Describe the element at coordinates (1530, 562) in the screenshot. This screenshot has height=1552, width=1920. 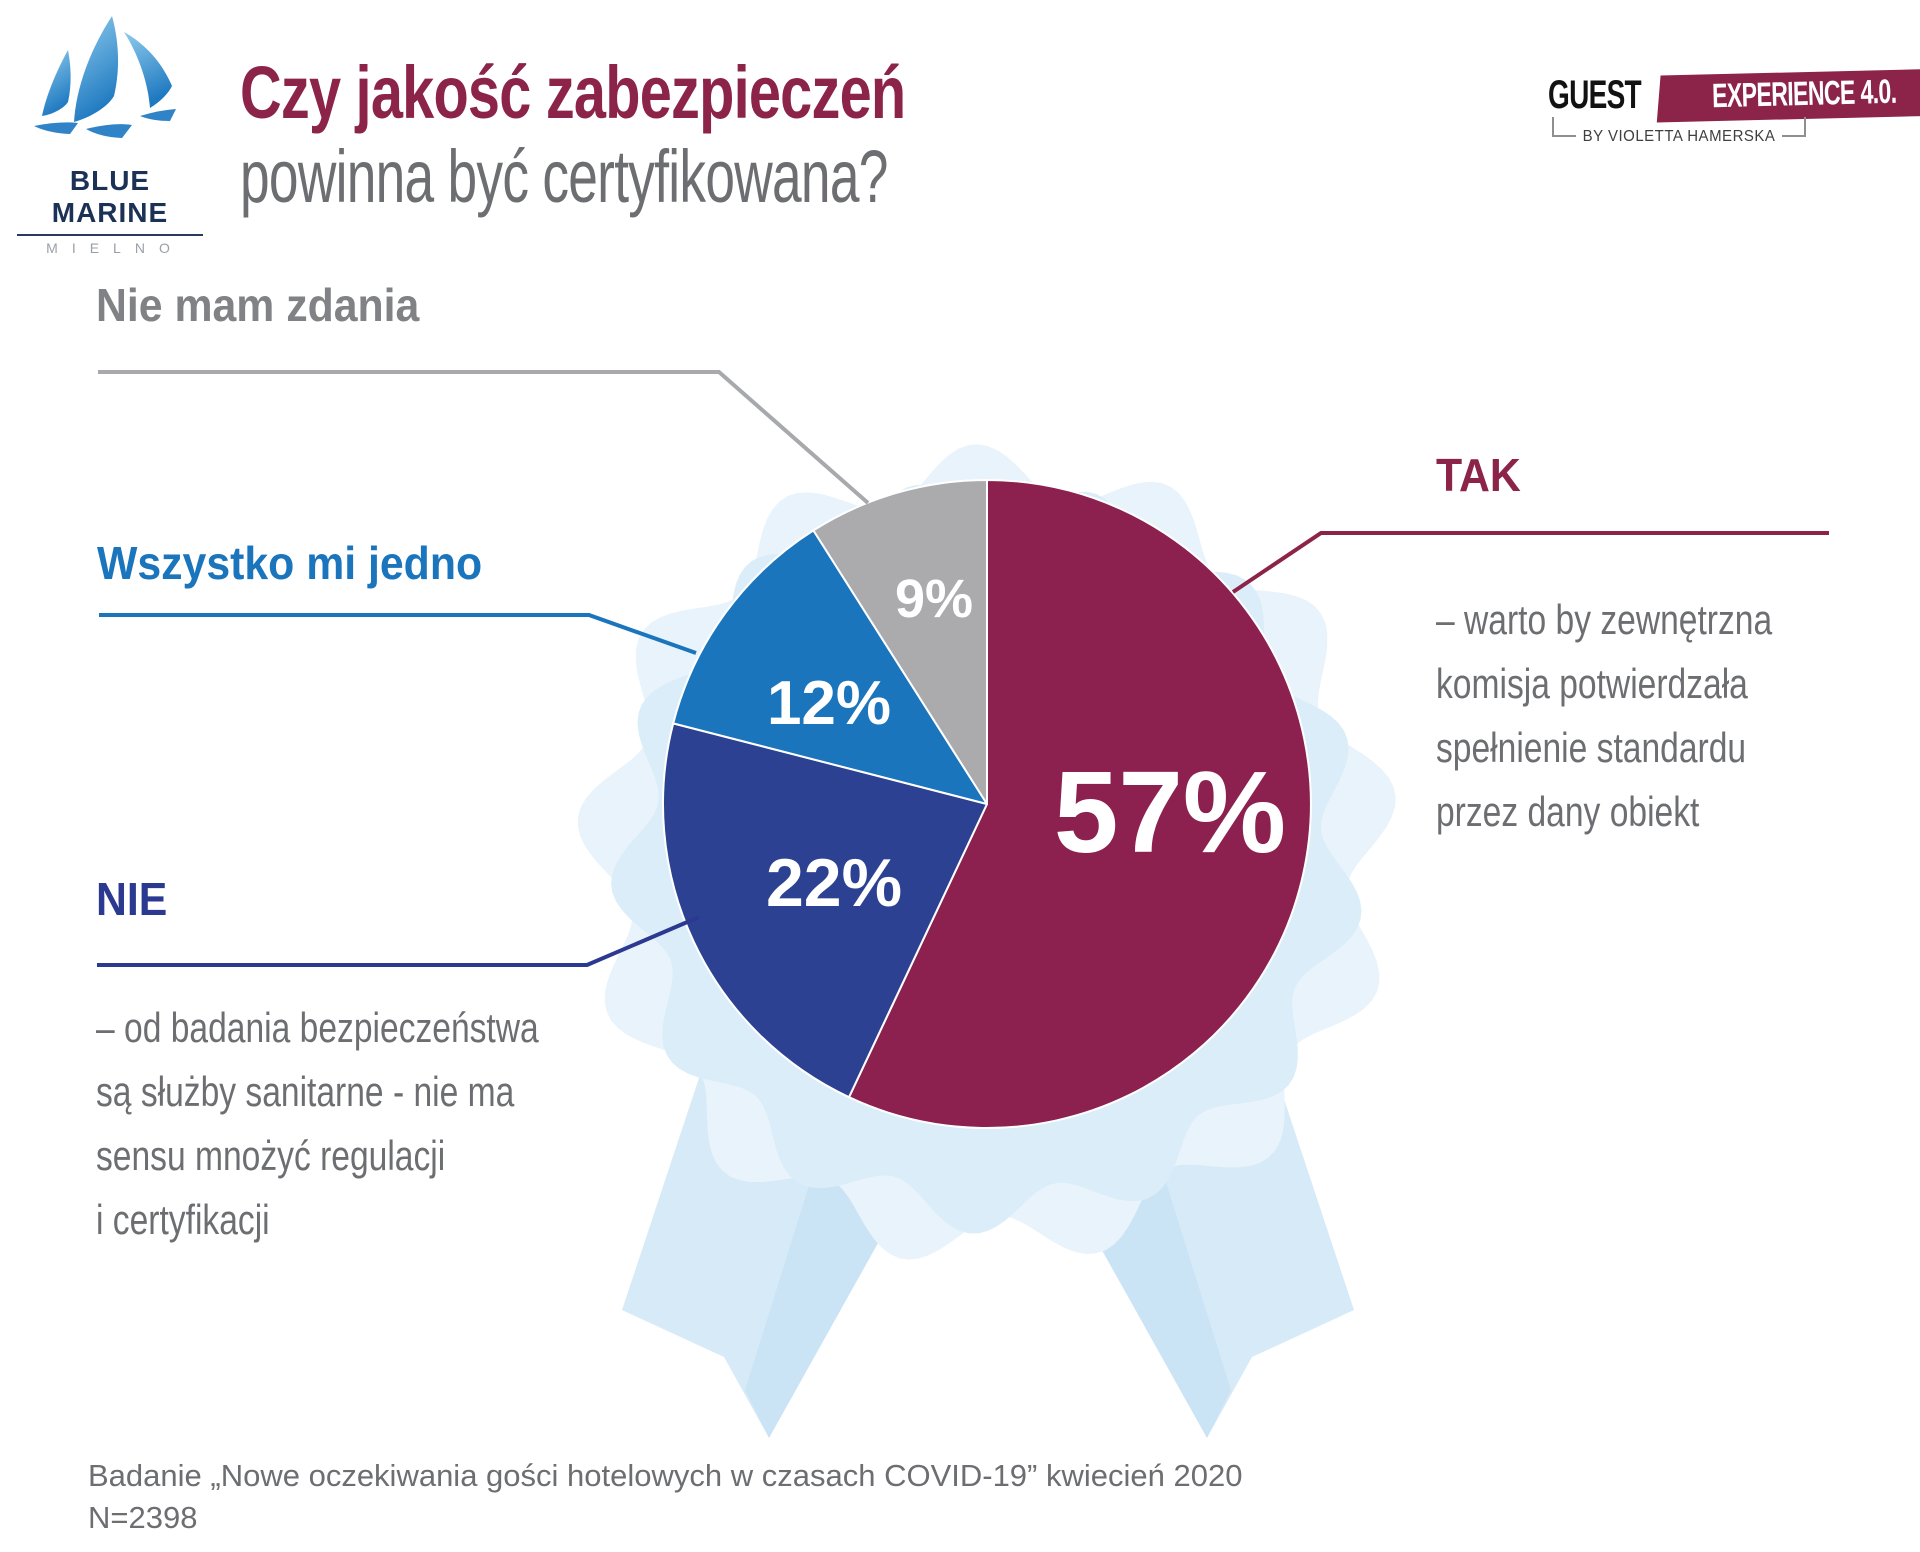
I see `leader-line-tak` at that location.